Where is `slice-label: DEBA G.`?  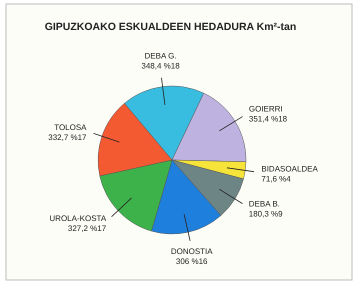
slice-label: DEBA G. is located at coordinates (160, 55).